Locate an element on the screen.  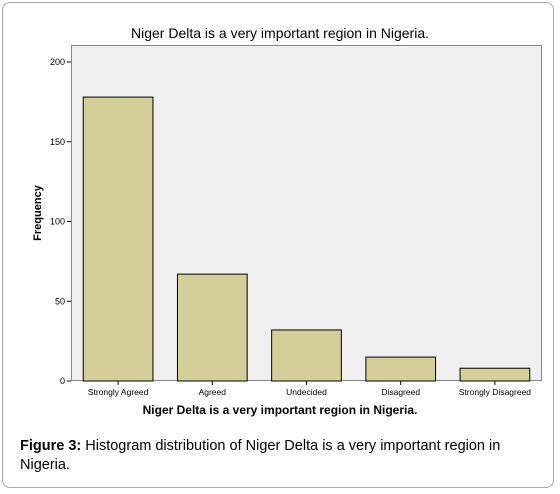
x-tick-label: Strongly Disagreed is located at coordinates (495, 392).